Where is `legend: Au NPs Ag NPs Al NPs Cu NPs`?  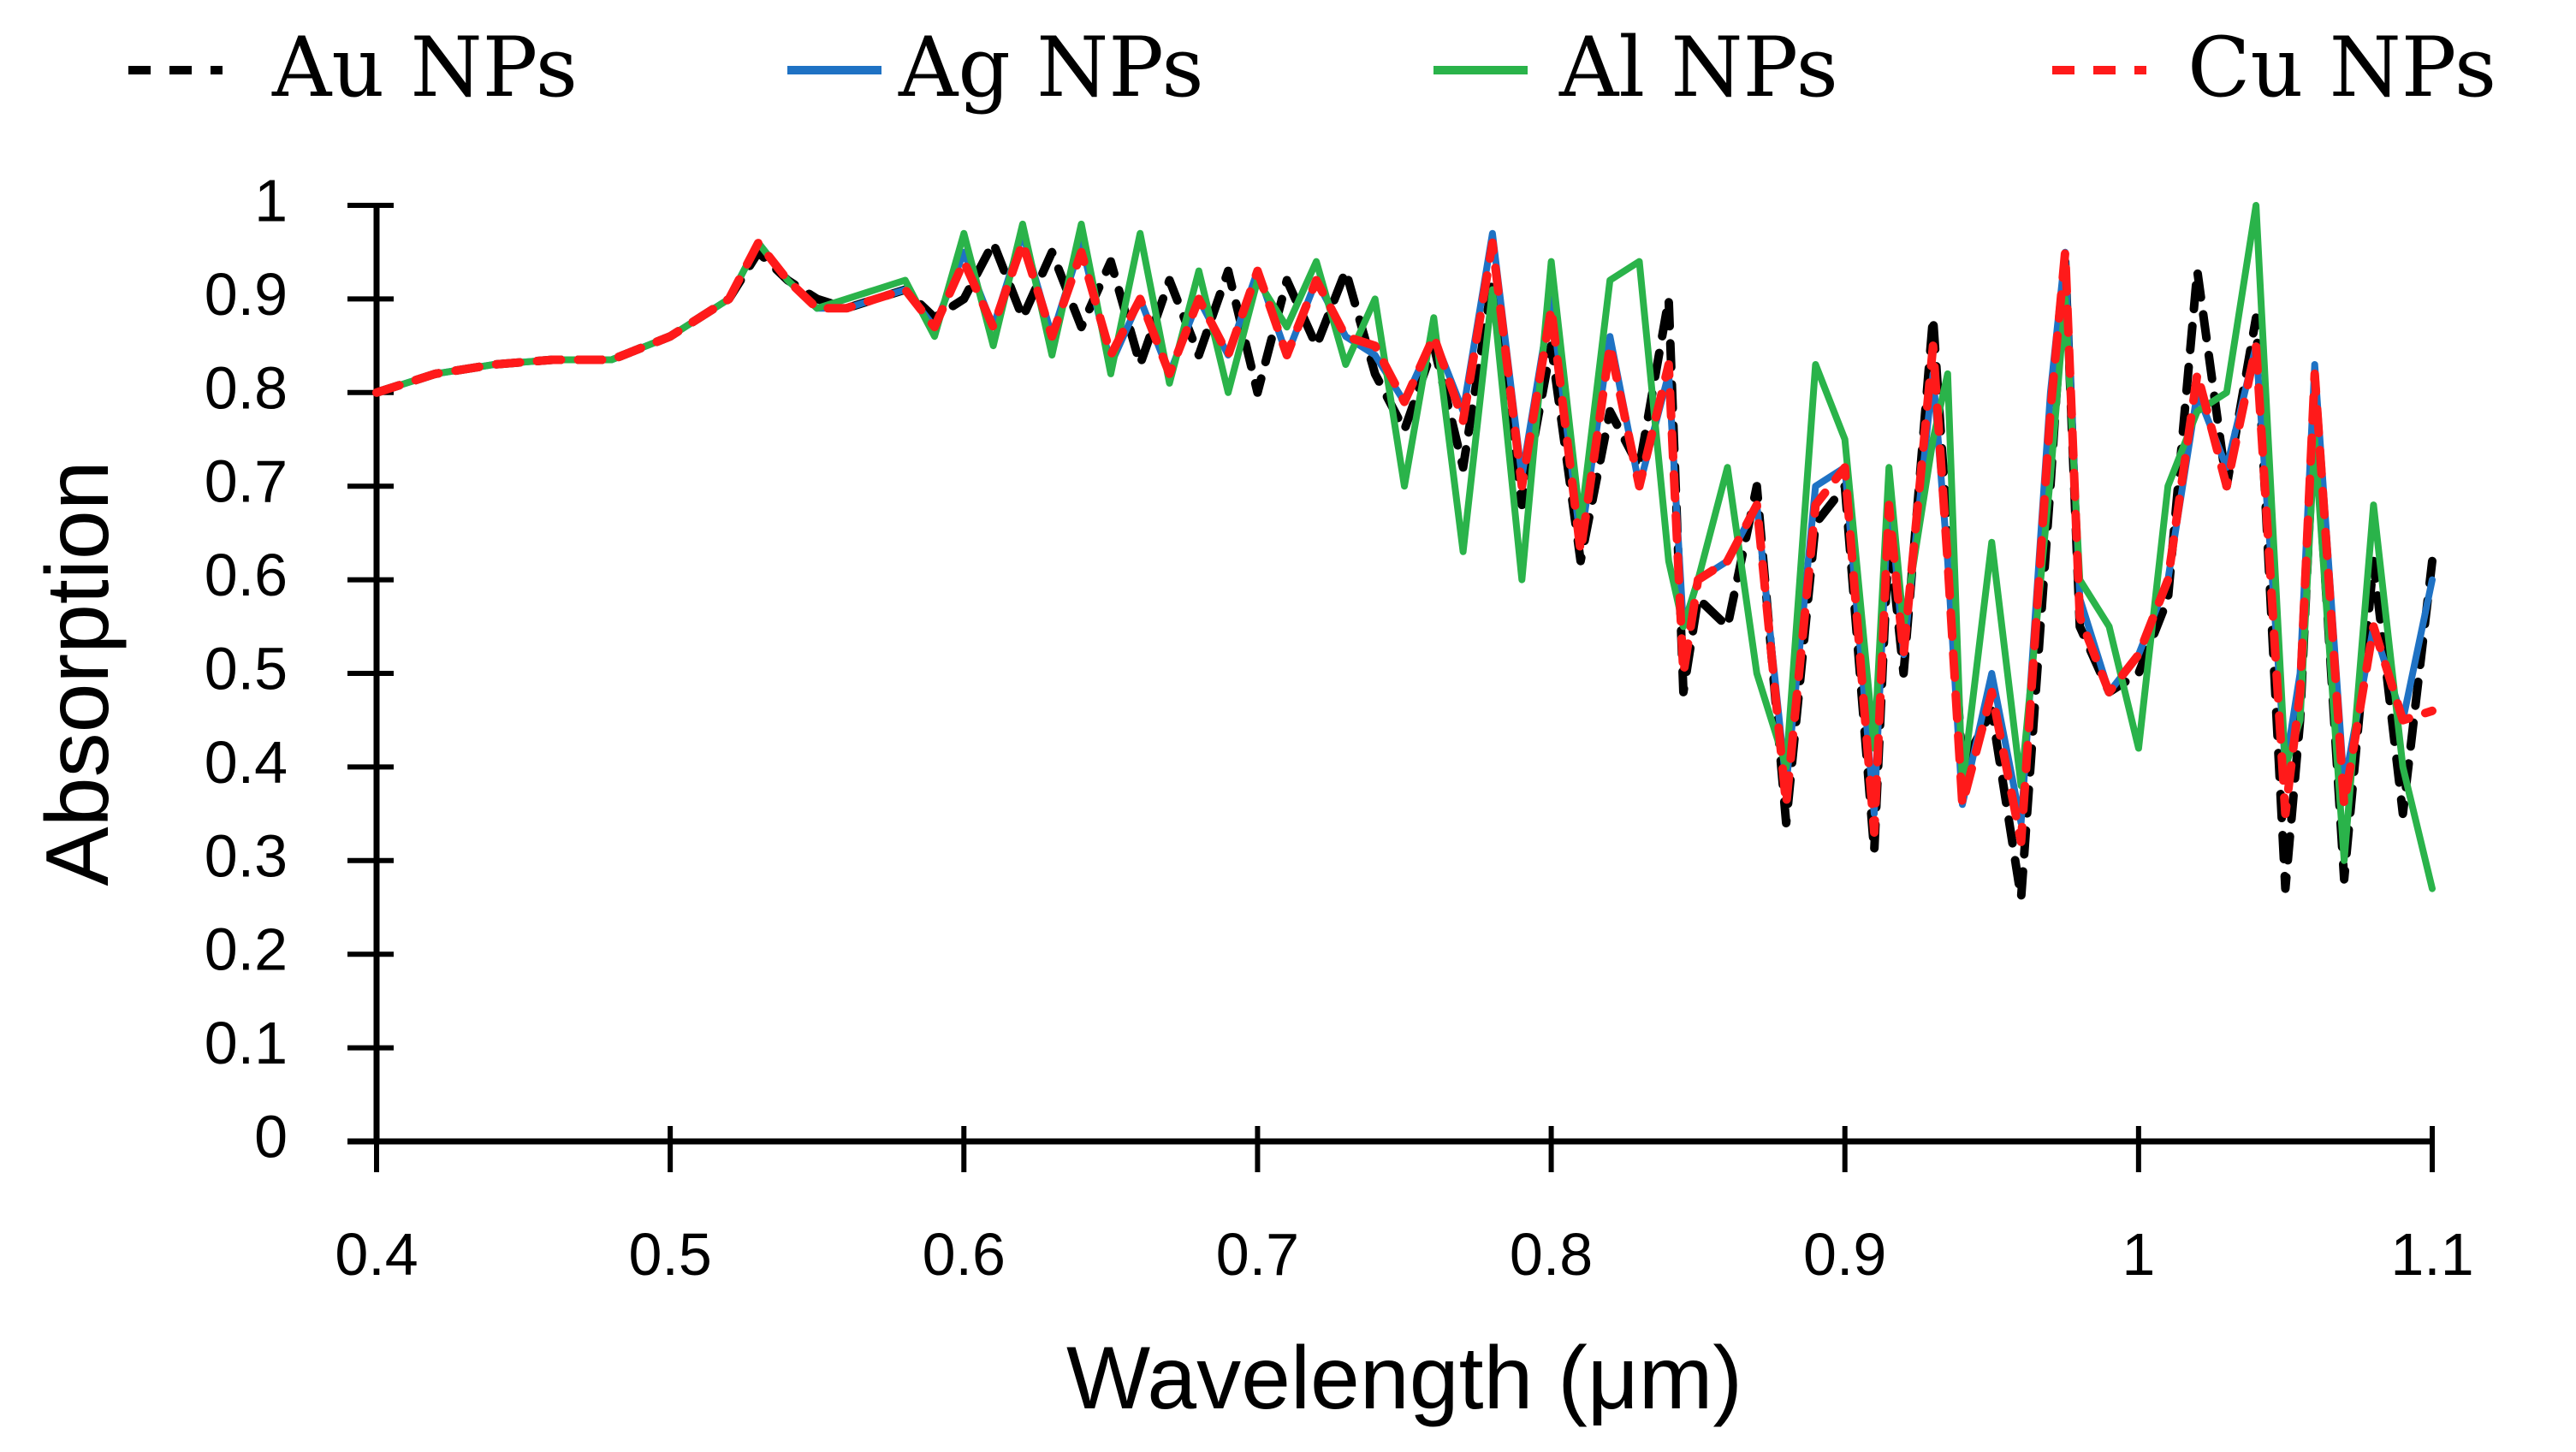
legend: Au NPs Ag NPs Al NPs Cu NPs is located at coordinates (1312, 68).